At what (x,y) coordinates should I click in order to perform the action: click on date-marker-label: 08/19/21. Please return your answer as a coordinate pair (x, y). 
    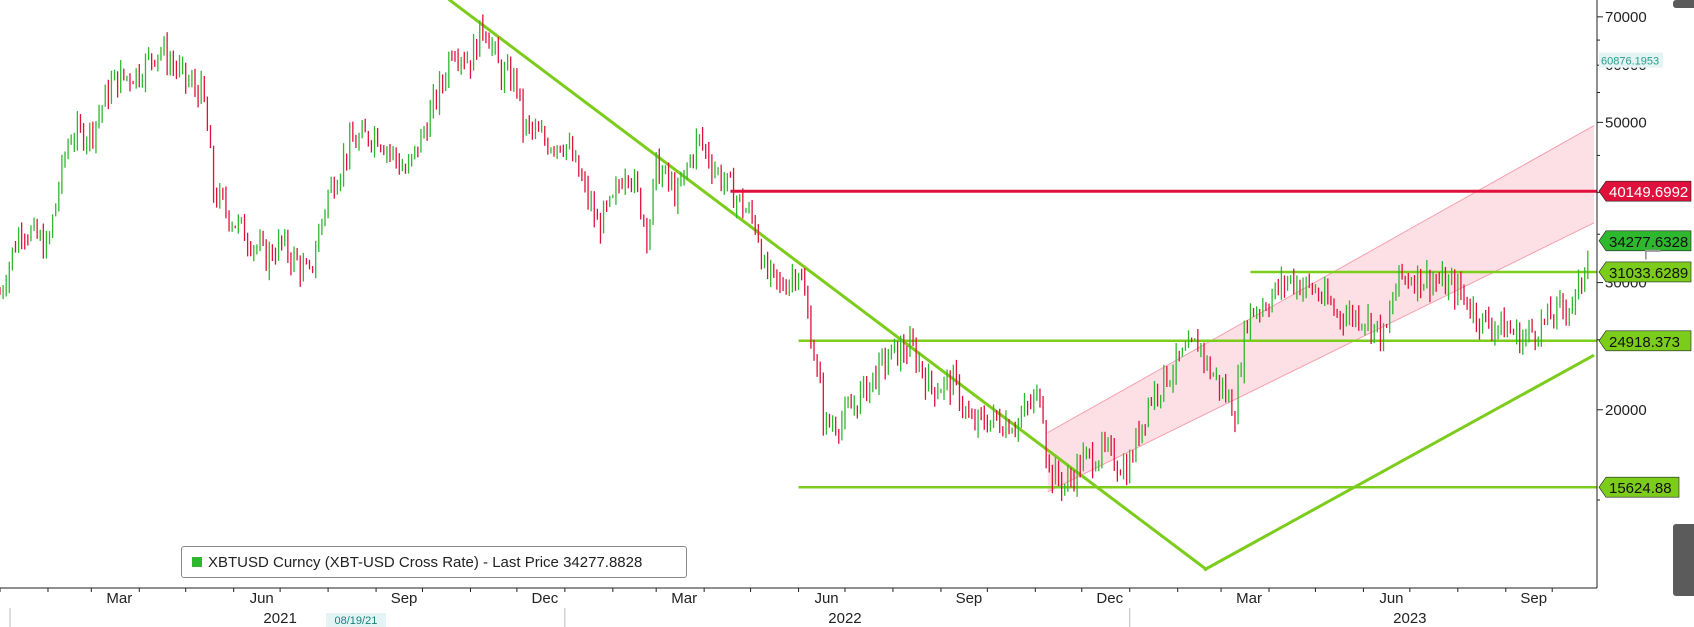
    Looking at the image, I should click on (356, 621).